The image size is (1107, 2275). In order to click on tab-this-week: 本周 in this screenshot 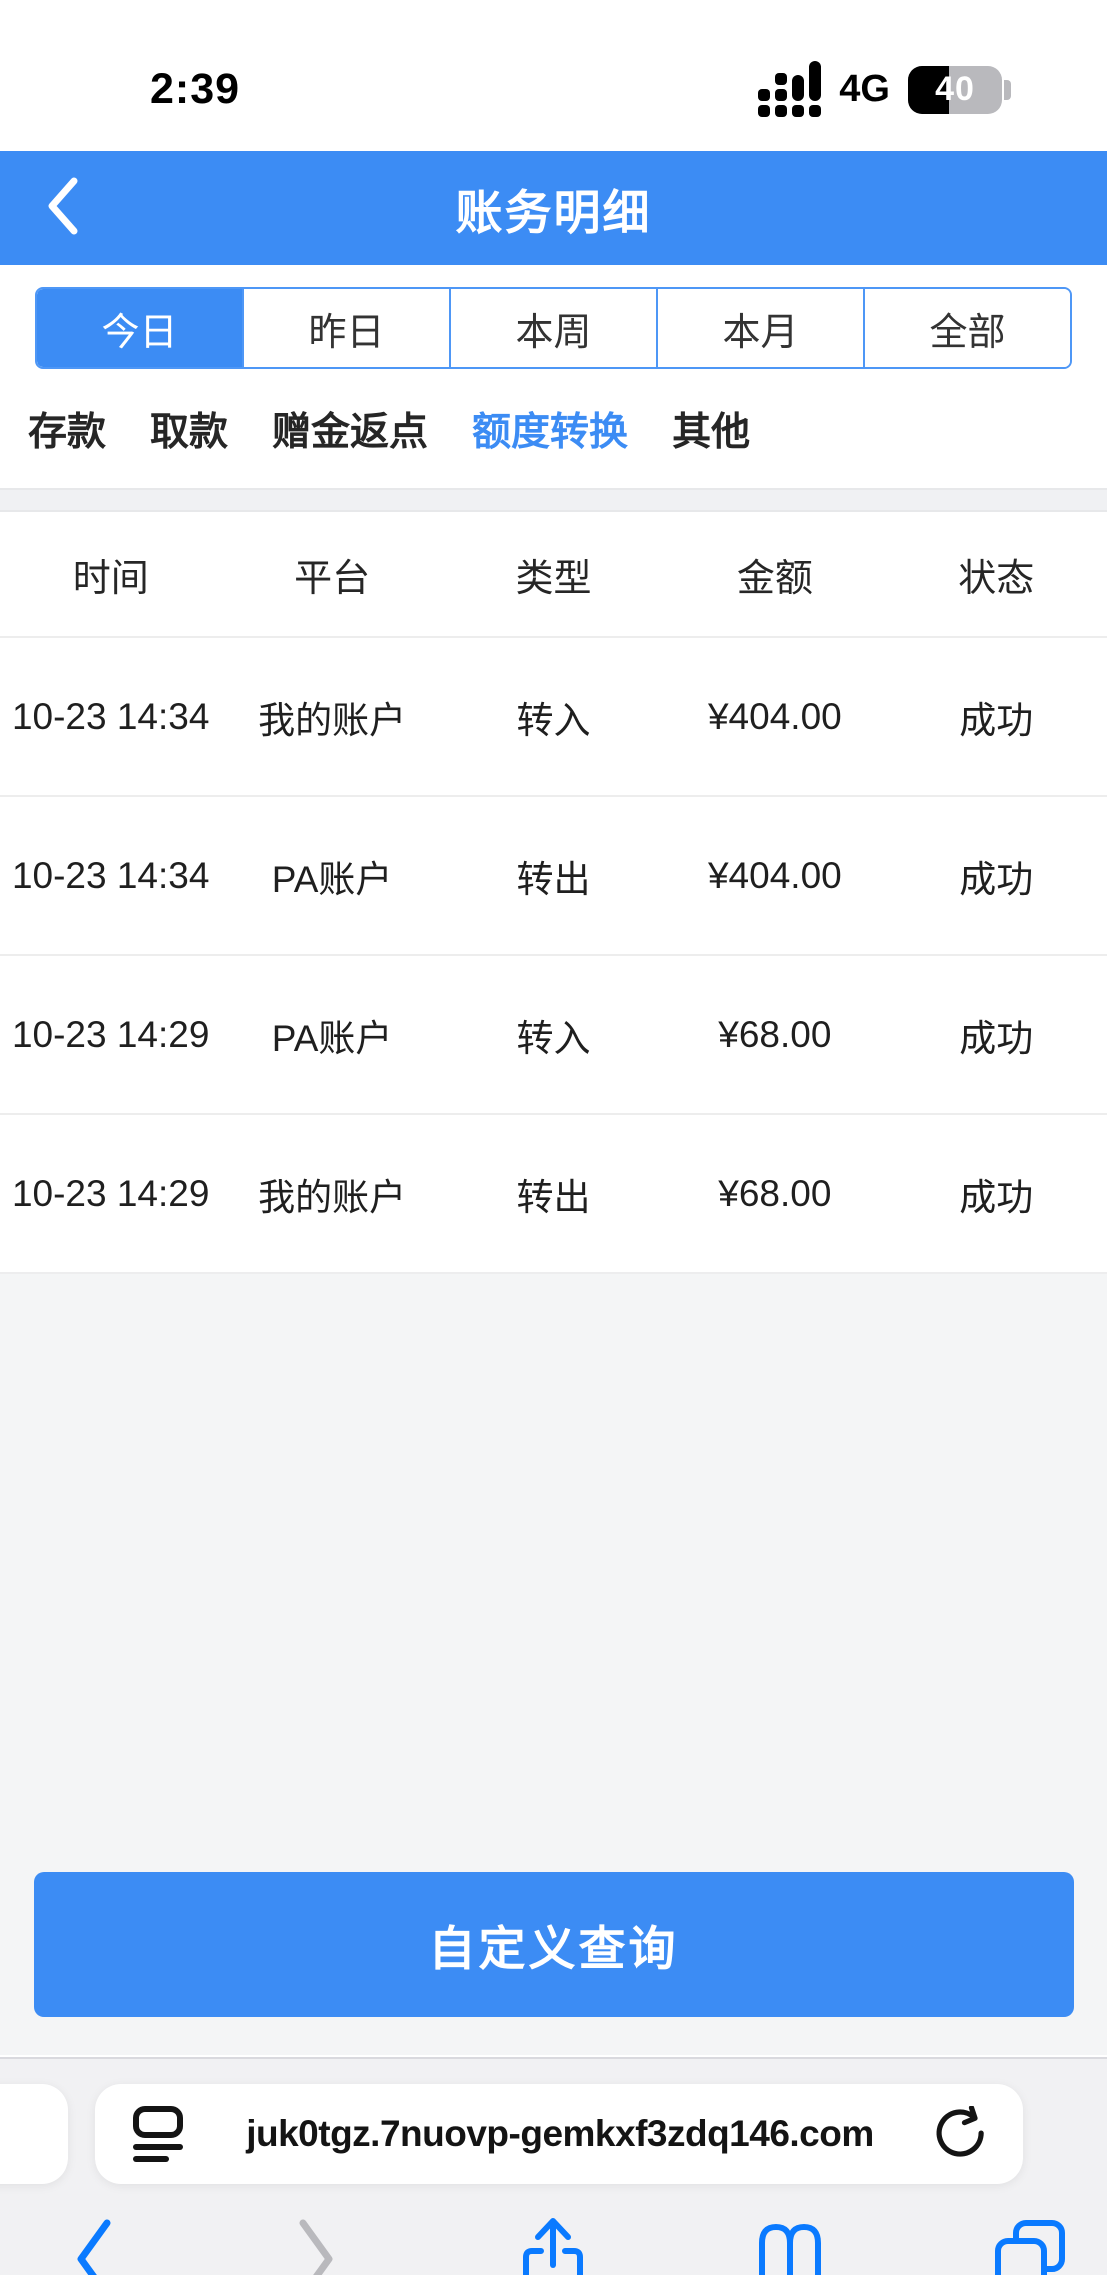, I will do `click(554, 328)`.